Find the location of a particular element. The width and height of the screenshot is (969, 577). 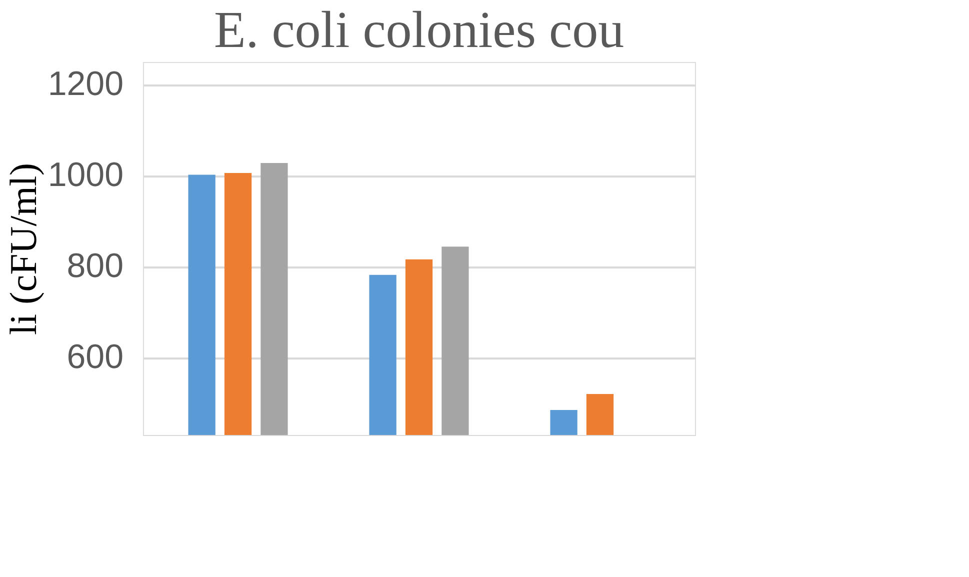

y-tick-label: 800 is located at coordinates (95, 266).